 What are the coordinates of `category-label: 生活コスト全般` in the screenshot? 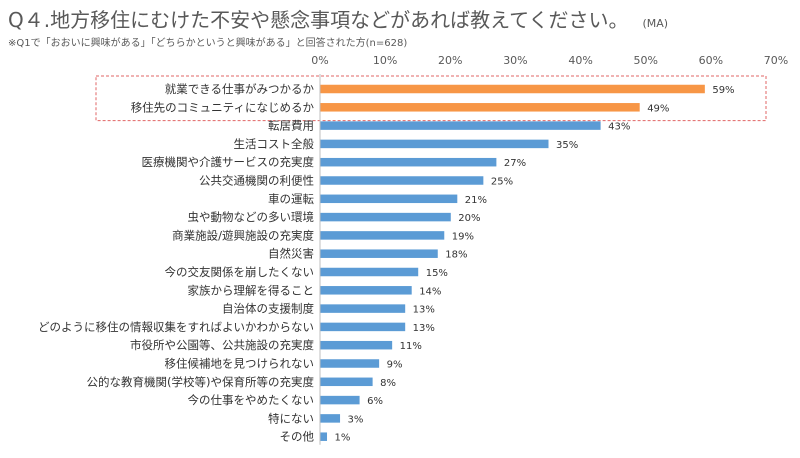 It's located at (274, 144).